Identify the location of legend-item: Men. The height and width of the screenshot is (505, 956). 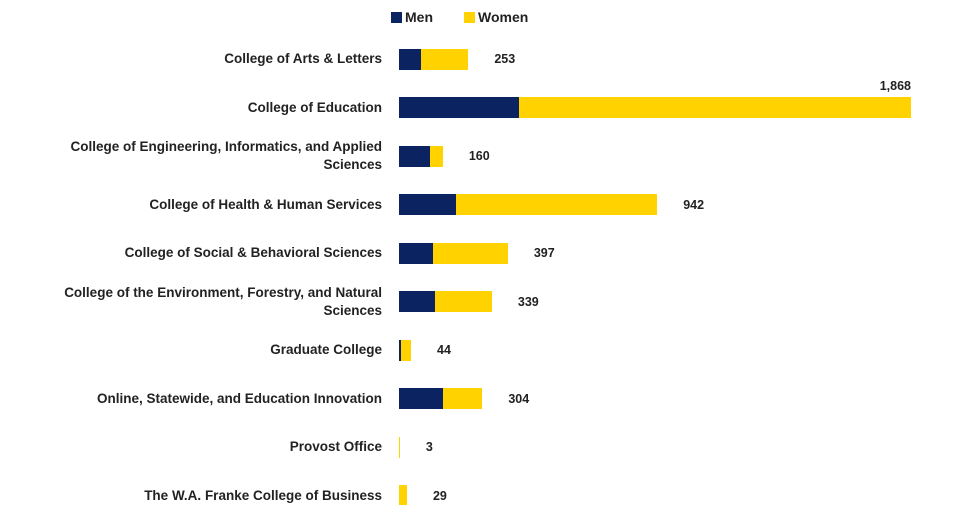
(412, 17).